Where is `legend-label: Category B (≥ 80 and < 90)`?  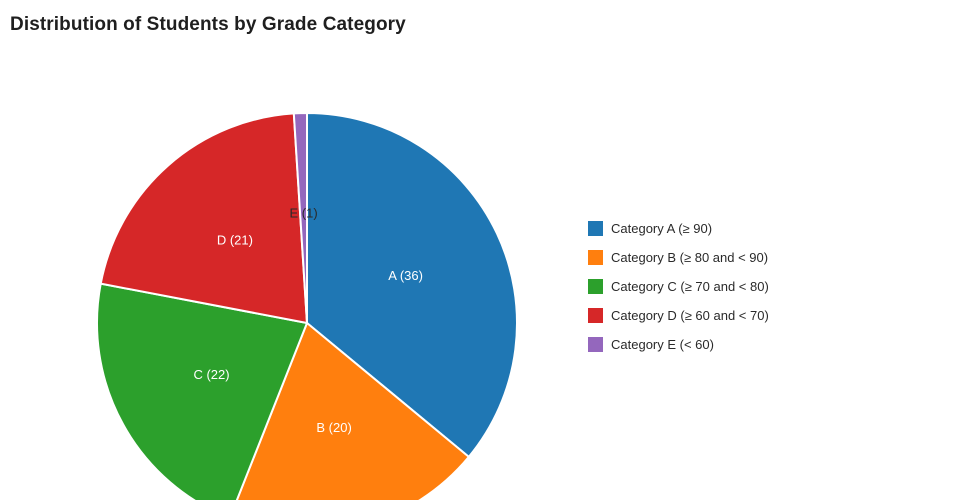 legend-label: Category B (≥ 80 and < 90) is located at coordinates (690, 257).